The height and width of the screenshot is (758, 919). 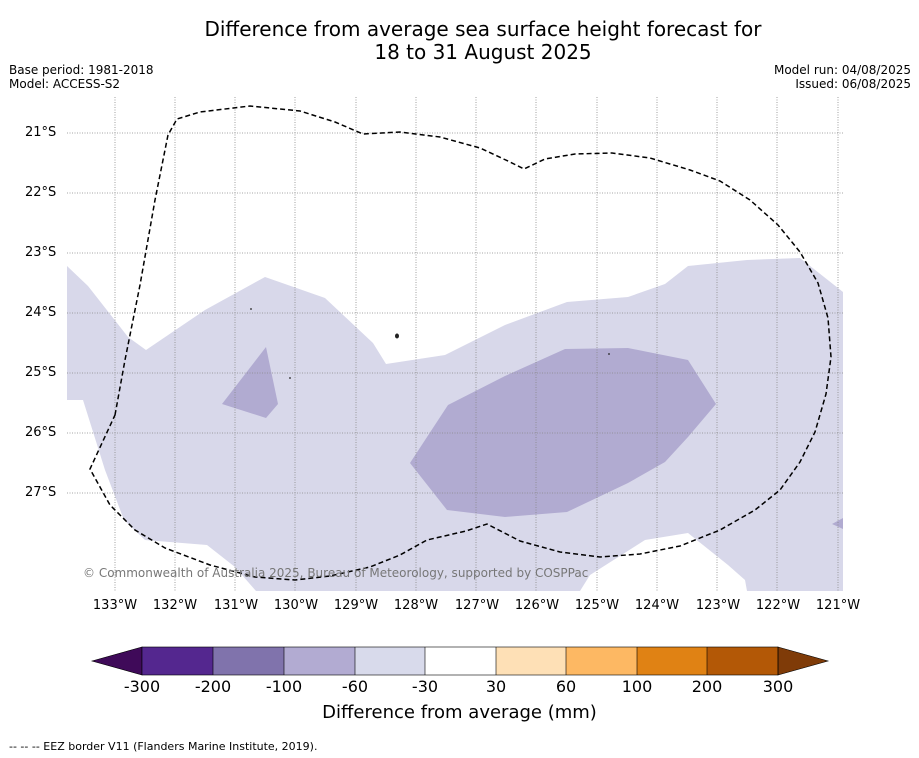 I want to click on meta-left: Base period: 1981-2018 Model: ACCESS-S2, so click(x=81, y=77).